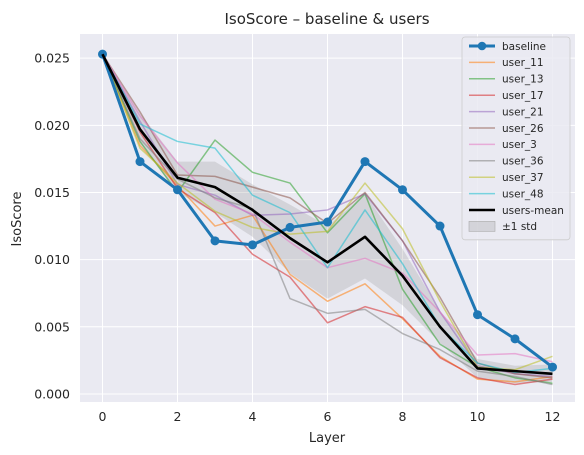 This screenshot has height=455, width=584. What do you see at coordinates (523, 194) in the screenshot?
I see `legend-label: user_48` at bounding box center [523, 194].